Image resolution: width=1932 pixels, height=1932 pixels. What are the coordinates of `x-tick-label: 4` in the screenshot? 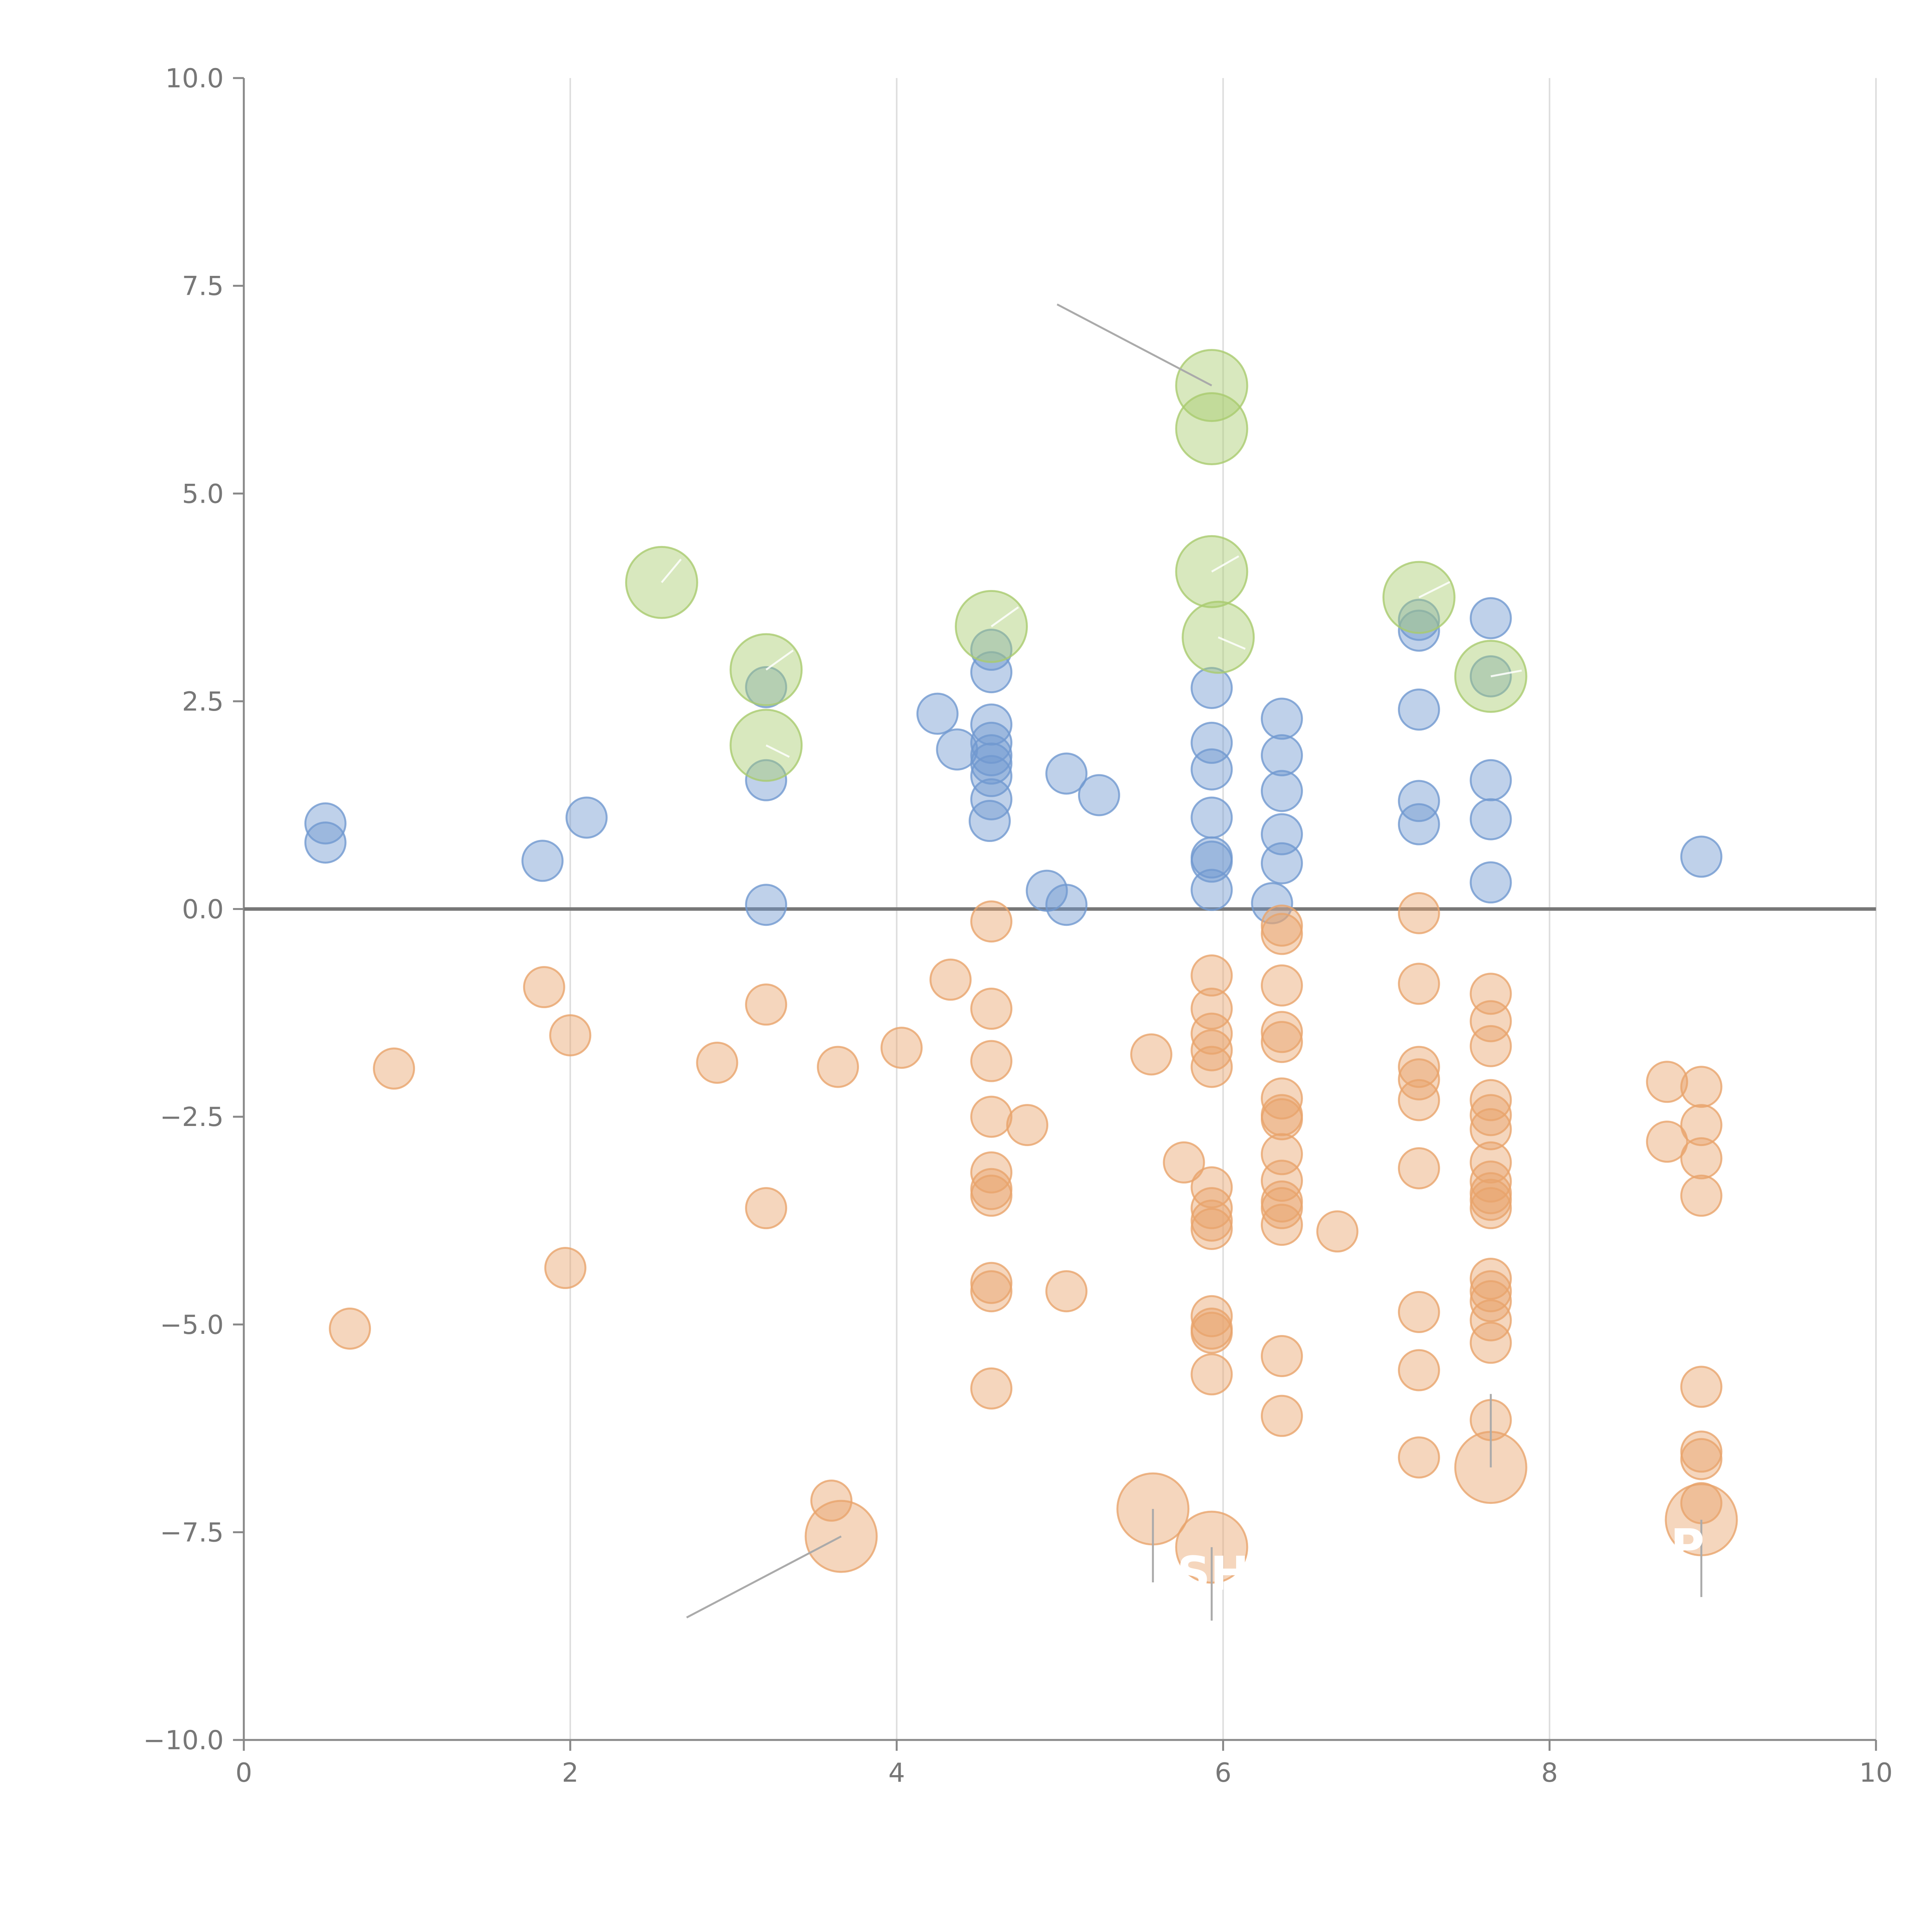 It's located at (897, 1773).